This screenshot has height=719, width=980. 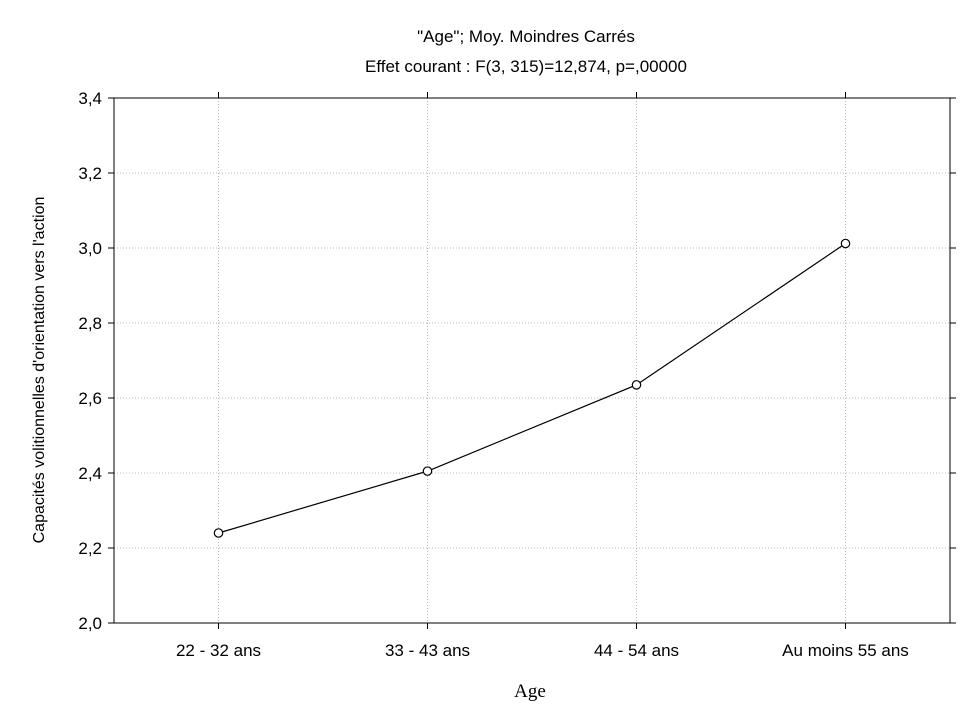 What do you see at coordinates (90, 623) in the screenshot?
I see `y-tick-label: 2,0` at bounding box center [90, 623].